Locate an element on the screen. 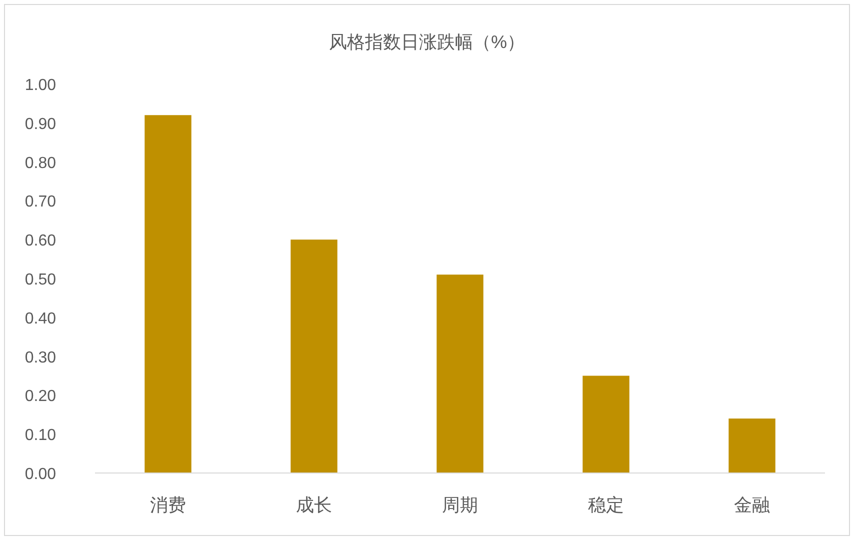 This screenshot has width=854, height=540. chart-title: 风格指数日涨跌幅（%） is located at coordinates (427, 42).